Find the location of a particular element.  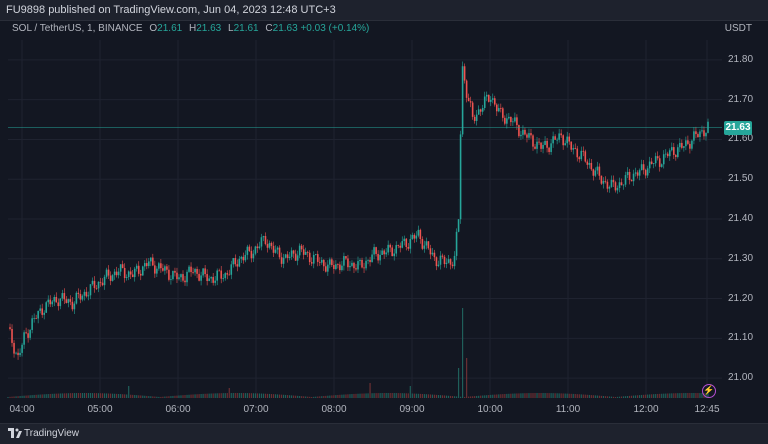

price-tick-label: 21.10 is located at coordinates (741, 338).